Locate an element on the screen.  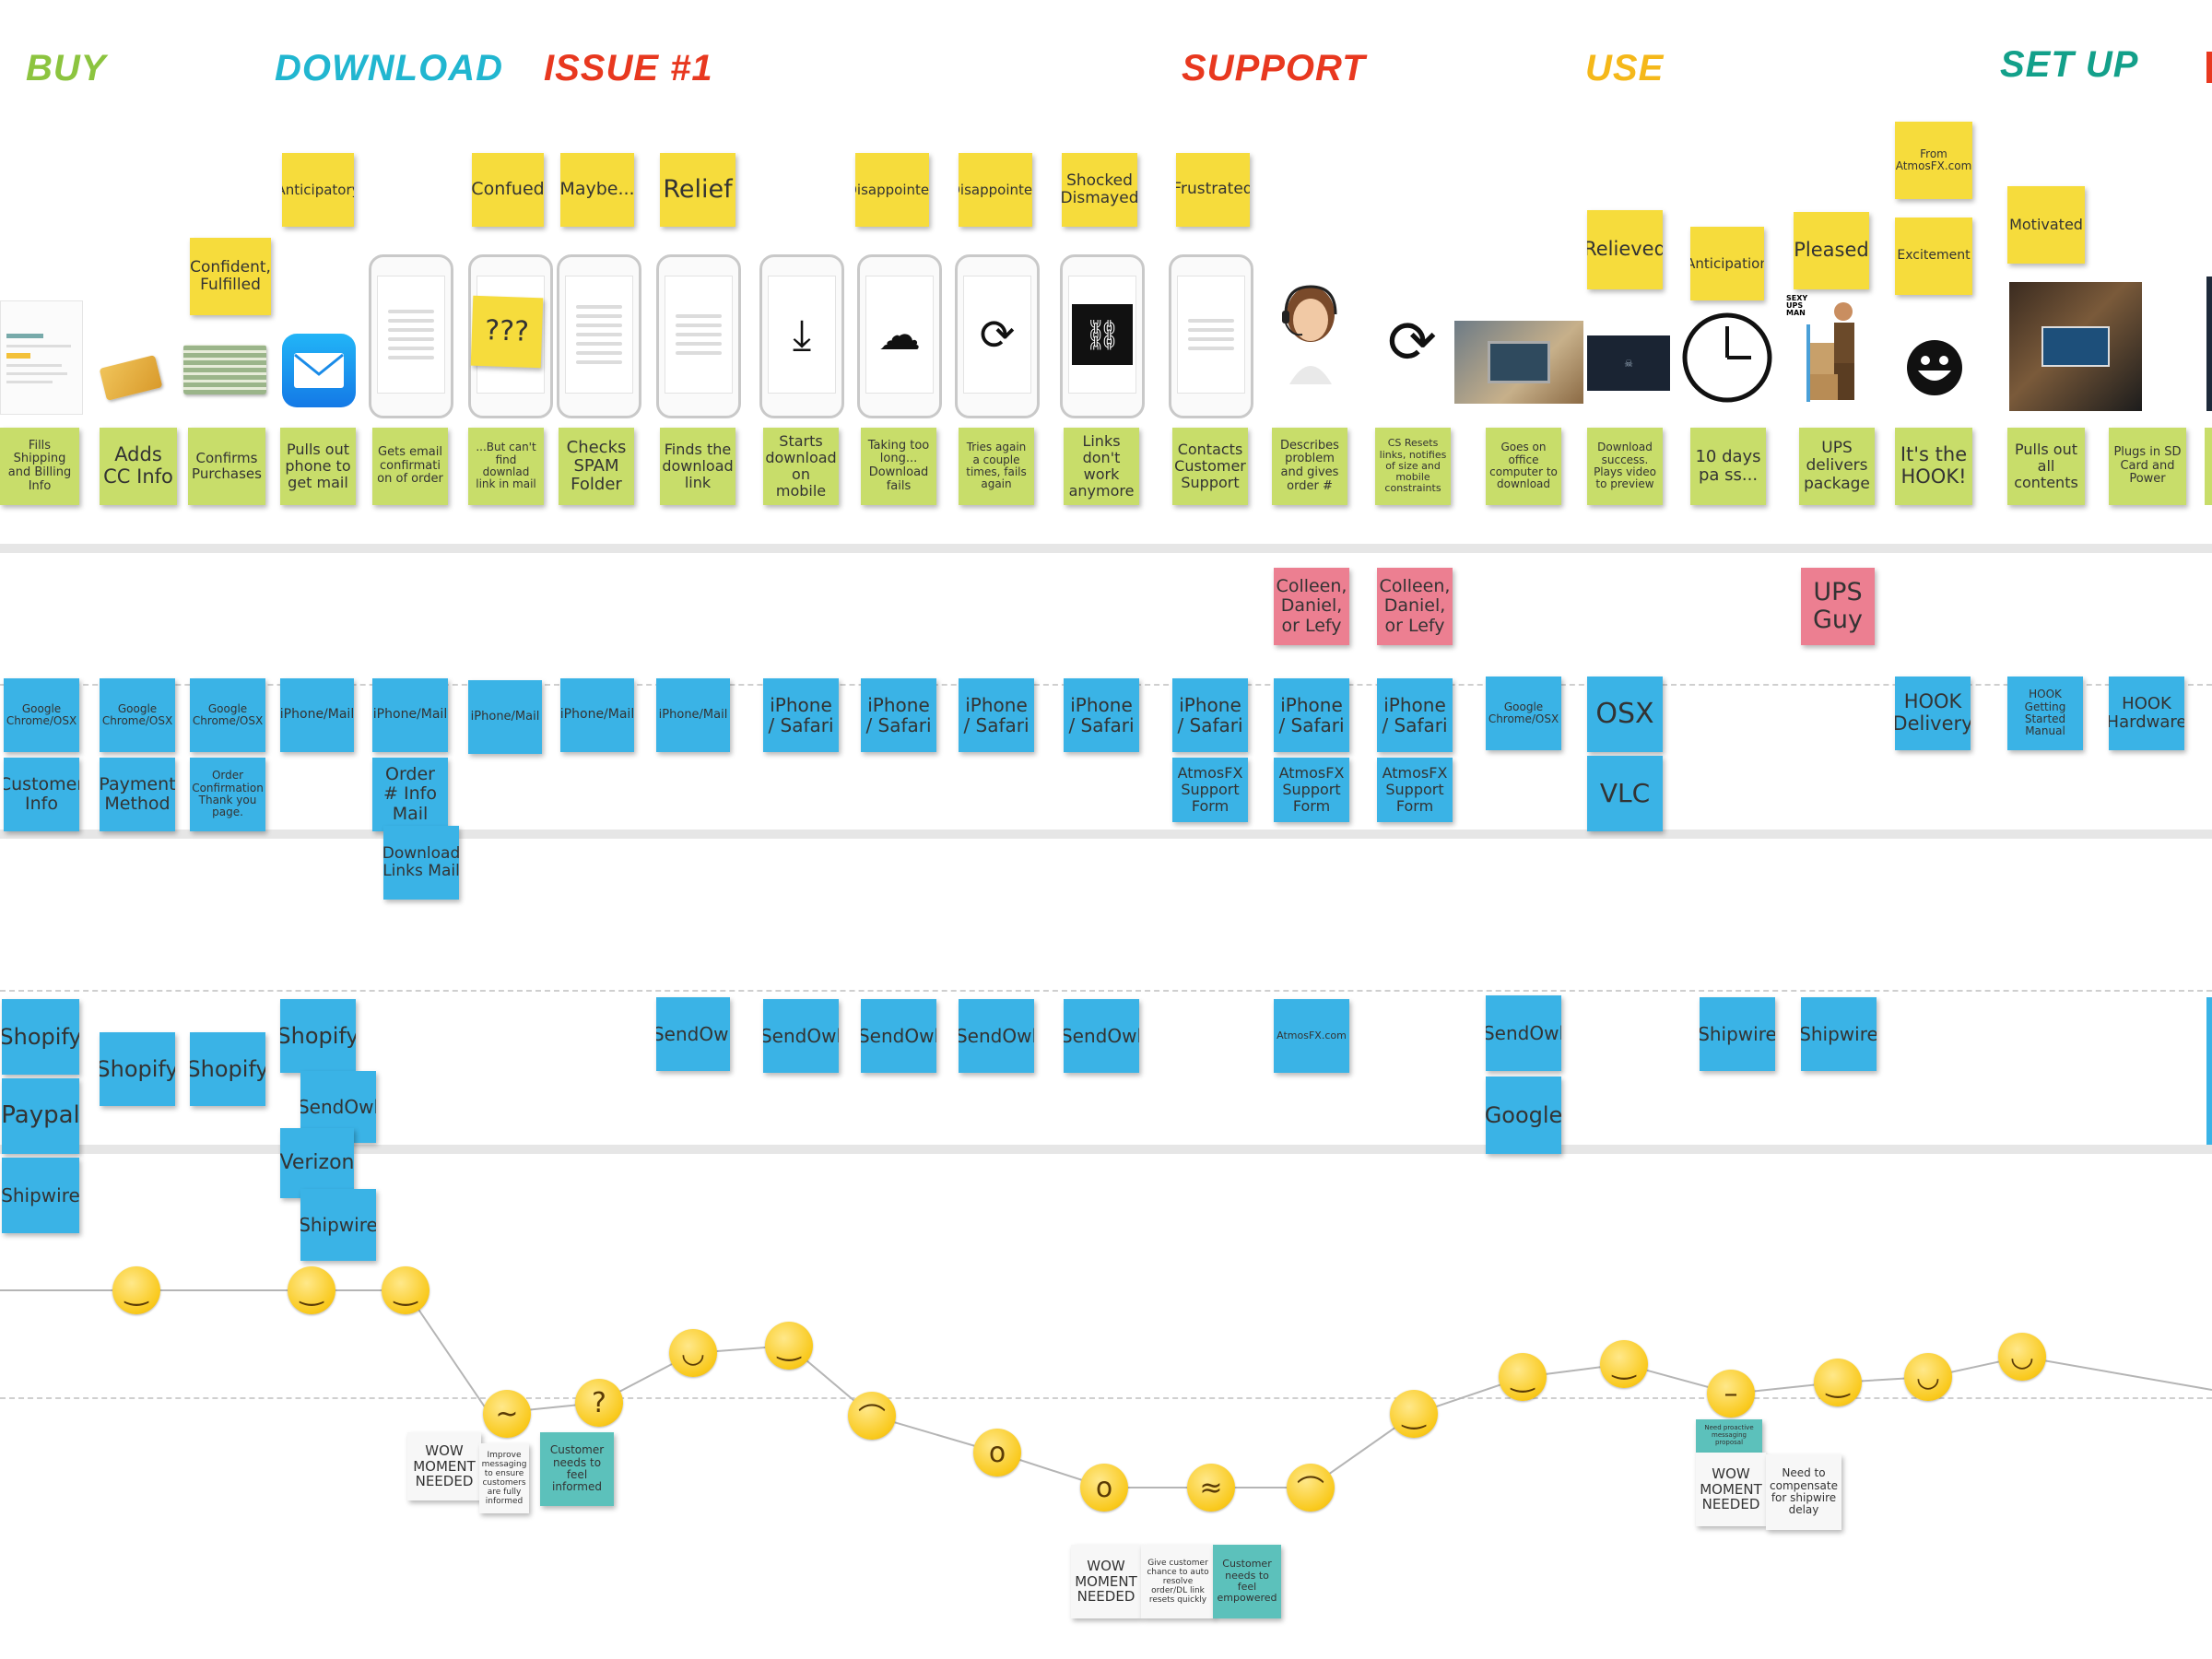
sticky-action: Finds the download link is located at coordinates (697, 466).